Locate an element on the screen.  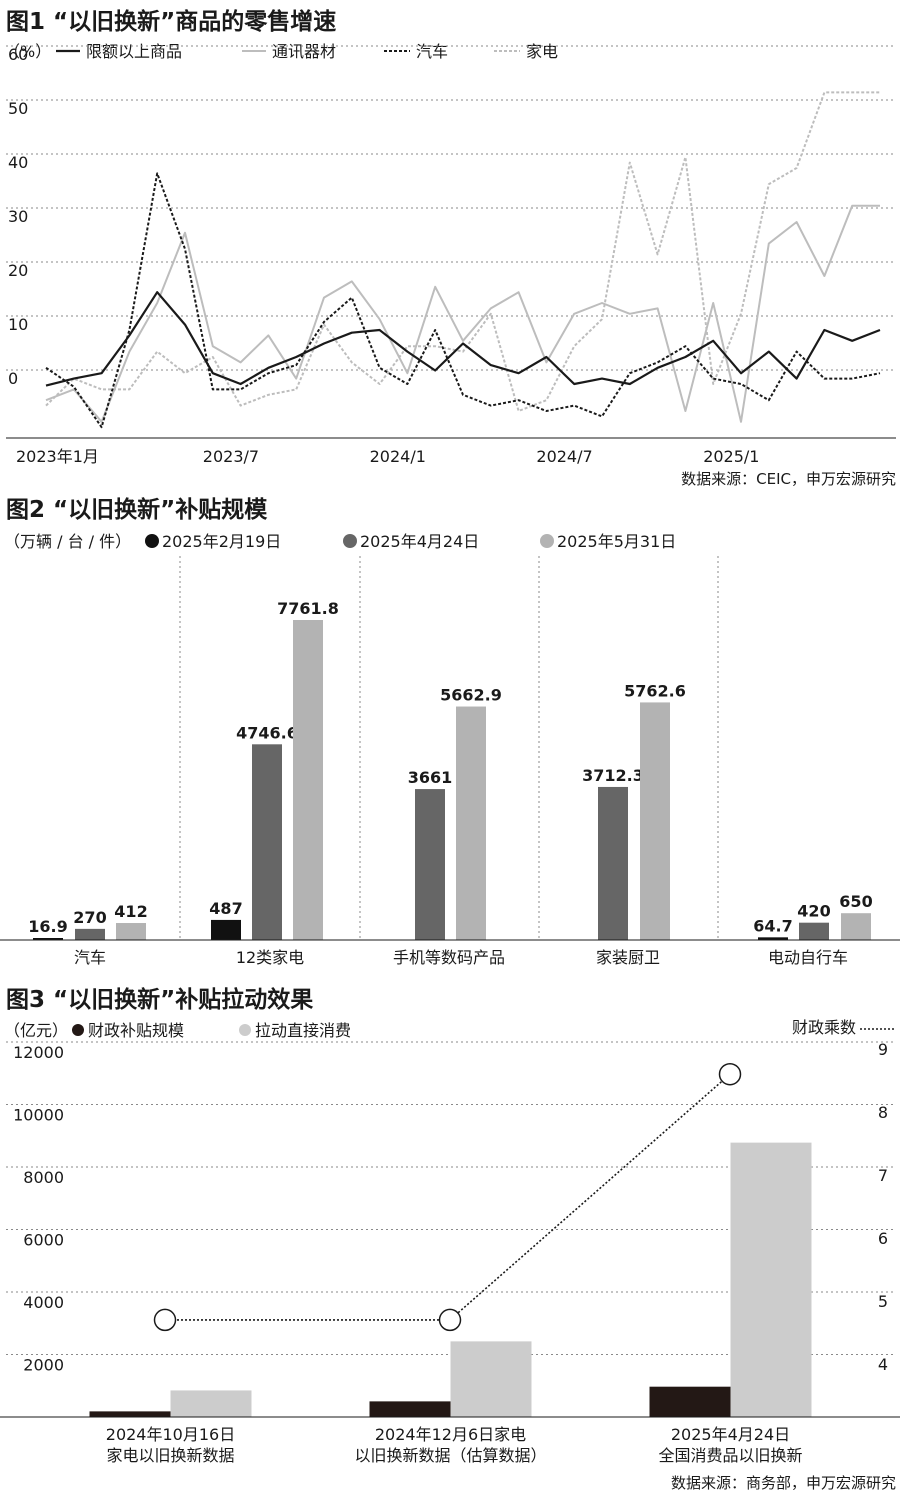
legend-dot-apr24 is located at coordinates (350, 541).